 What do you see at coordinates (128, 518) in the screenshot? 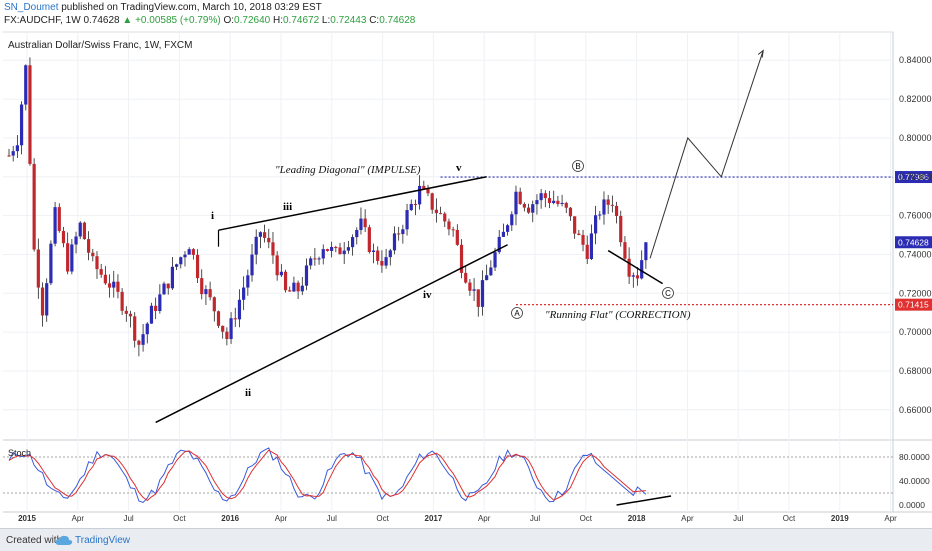
I see `time-tick-label: Jul` at bounding box center [128, 518].